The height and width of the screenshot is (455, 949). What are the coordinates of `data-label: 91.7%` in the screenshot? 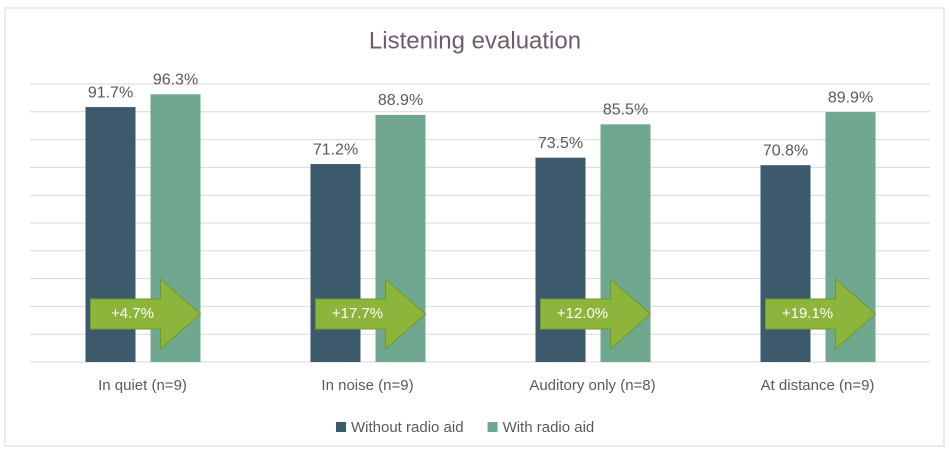 It's located at (110, 92).